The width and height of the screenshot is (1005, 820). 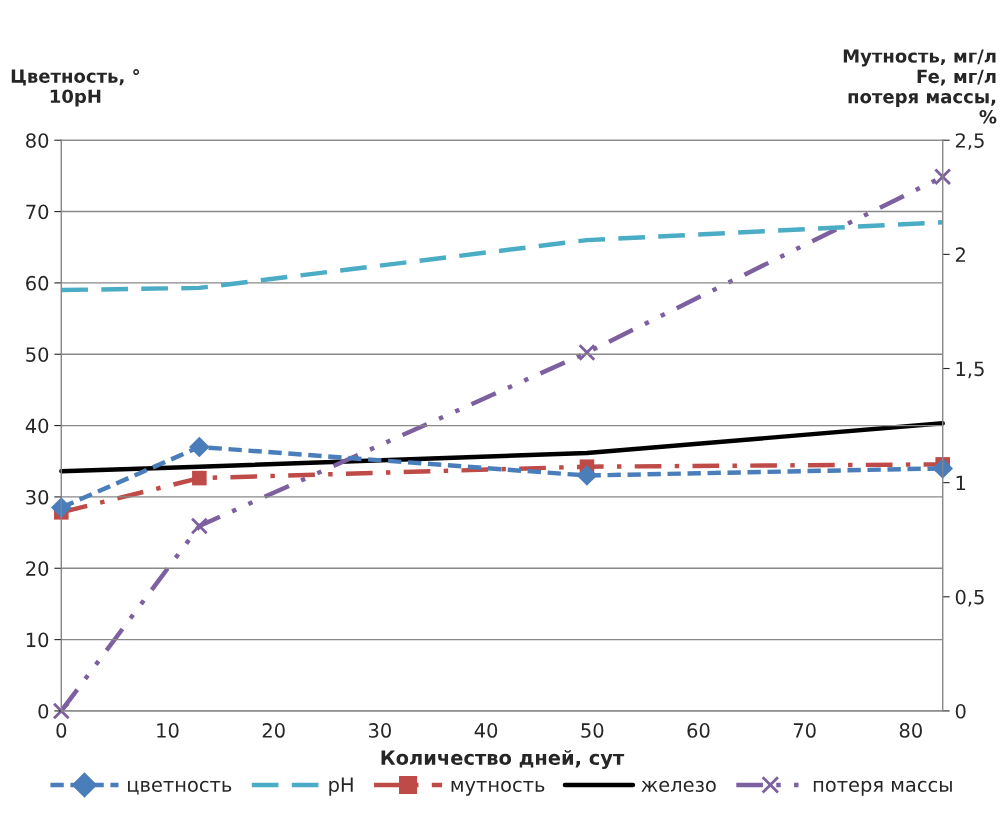 I want to click on x-tick-label: 0, so click(x=61, y=730).